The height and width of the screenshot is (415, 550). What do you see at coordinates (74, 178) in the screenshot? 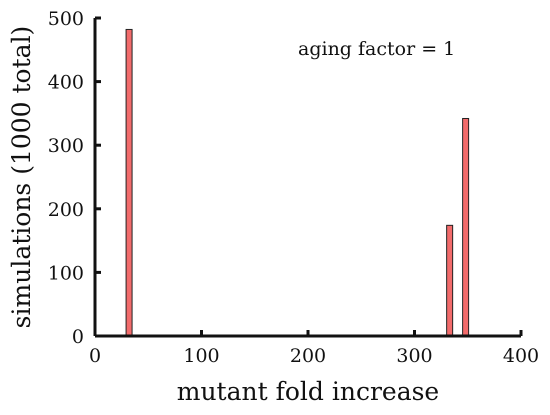
I see `y-ticks: 0 100 200 300 400 500` at bounding box center [74, 178].